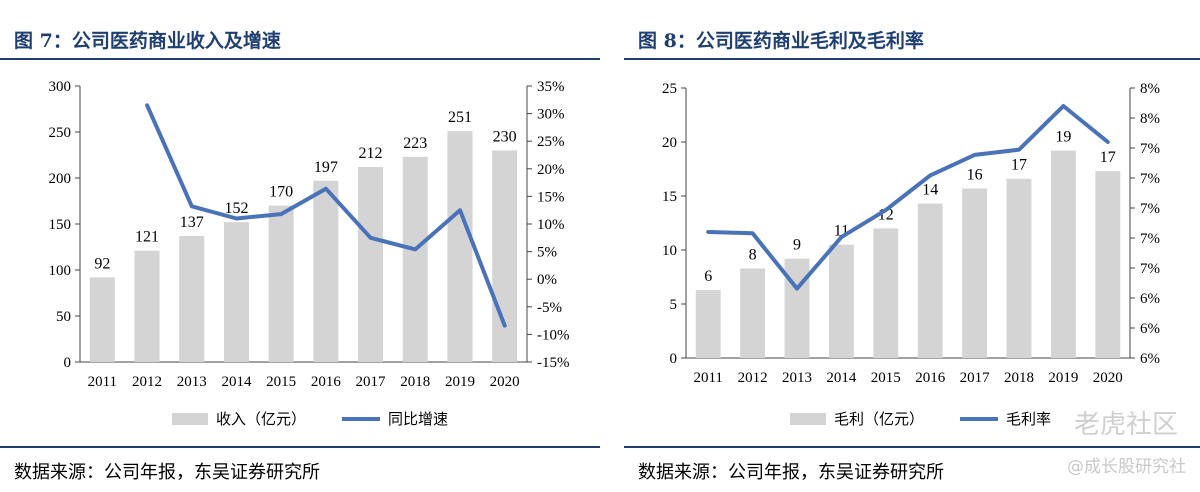 Image resolution: width=1200 pixels, height=492 pixels. I want to click on legend-bar-label: 毛利（亿元）, so click(879, 419).